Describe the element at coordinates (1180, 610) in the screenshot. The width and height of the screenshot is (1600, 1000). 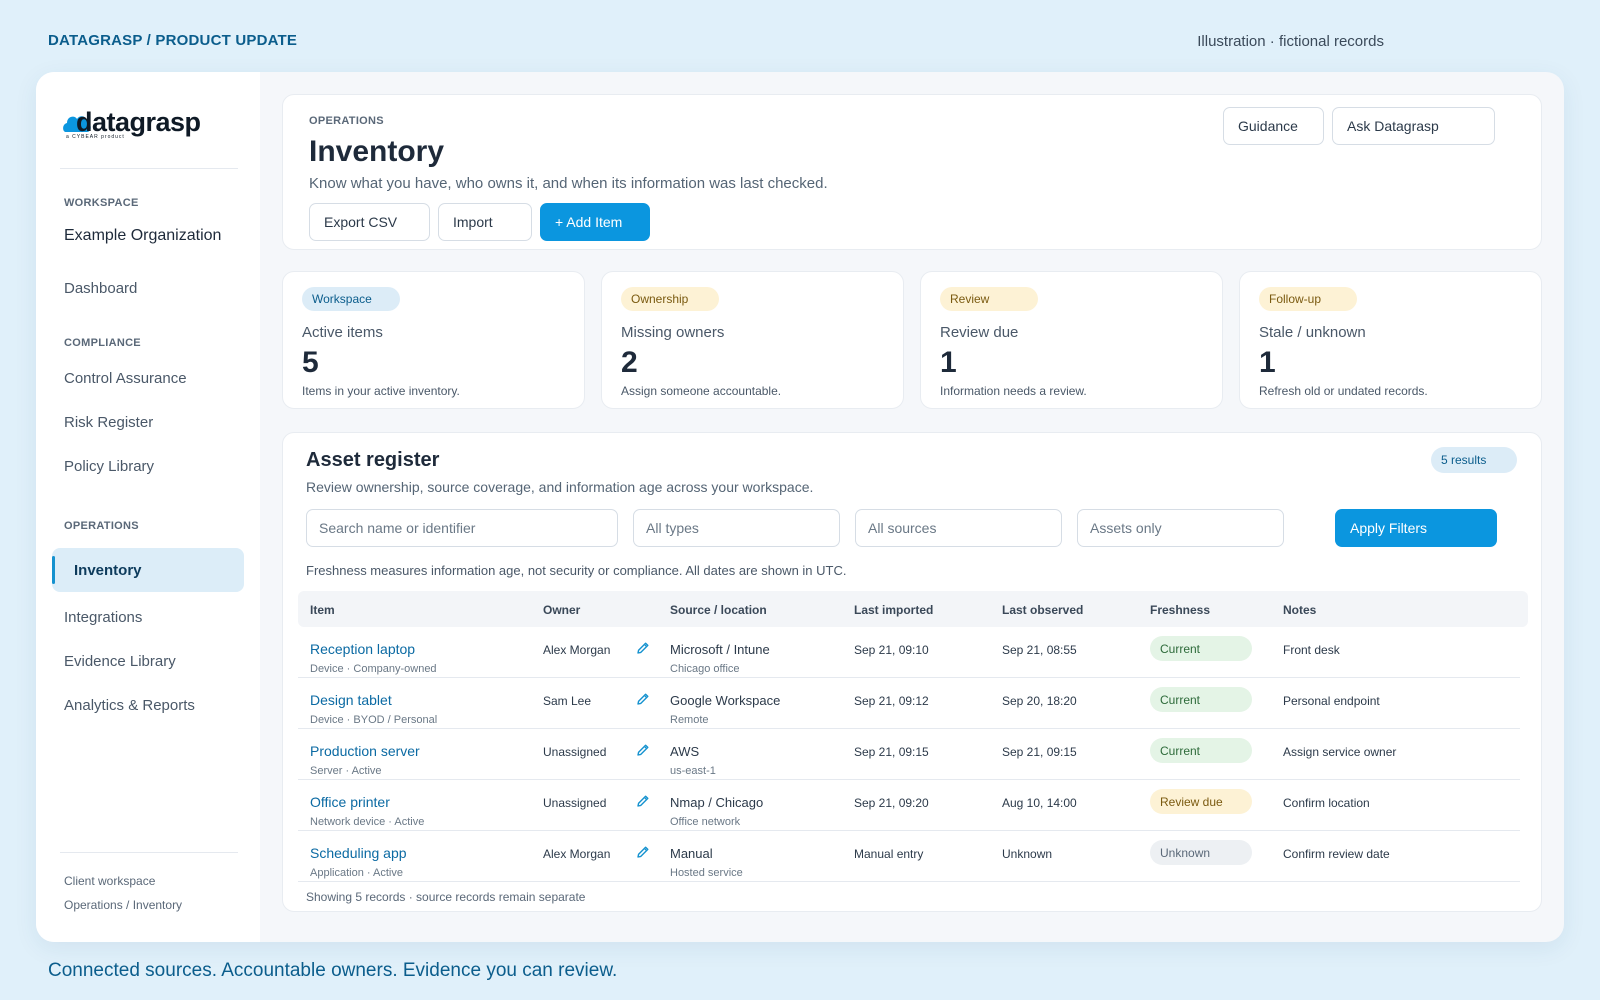
I see `column-header-freshness: Freshness` at that location.